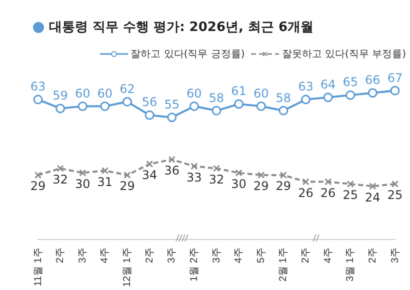 The width and height of the screenshot is (410, 290). Describe the element at coordinates (150, 102) in the screenshot. I see `data-label: 56` at that location.